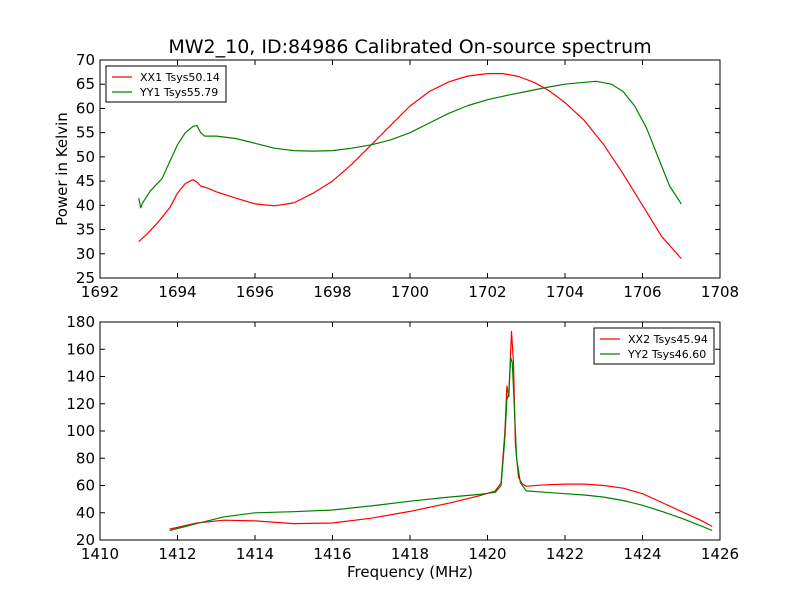 Image resolution: width=800 pixels, height=600 pixels. I want to click on legend-label: XX1 Tsys50.14, so click(180, 77).